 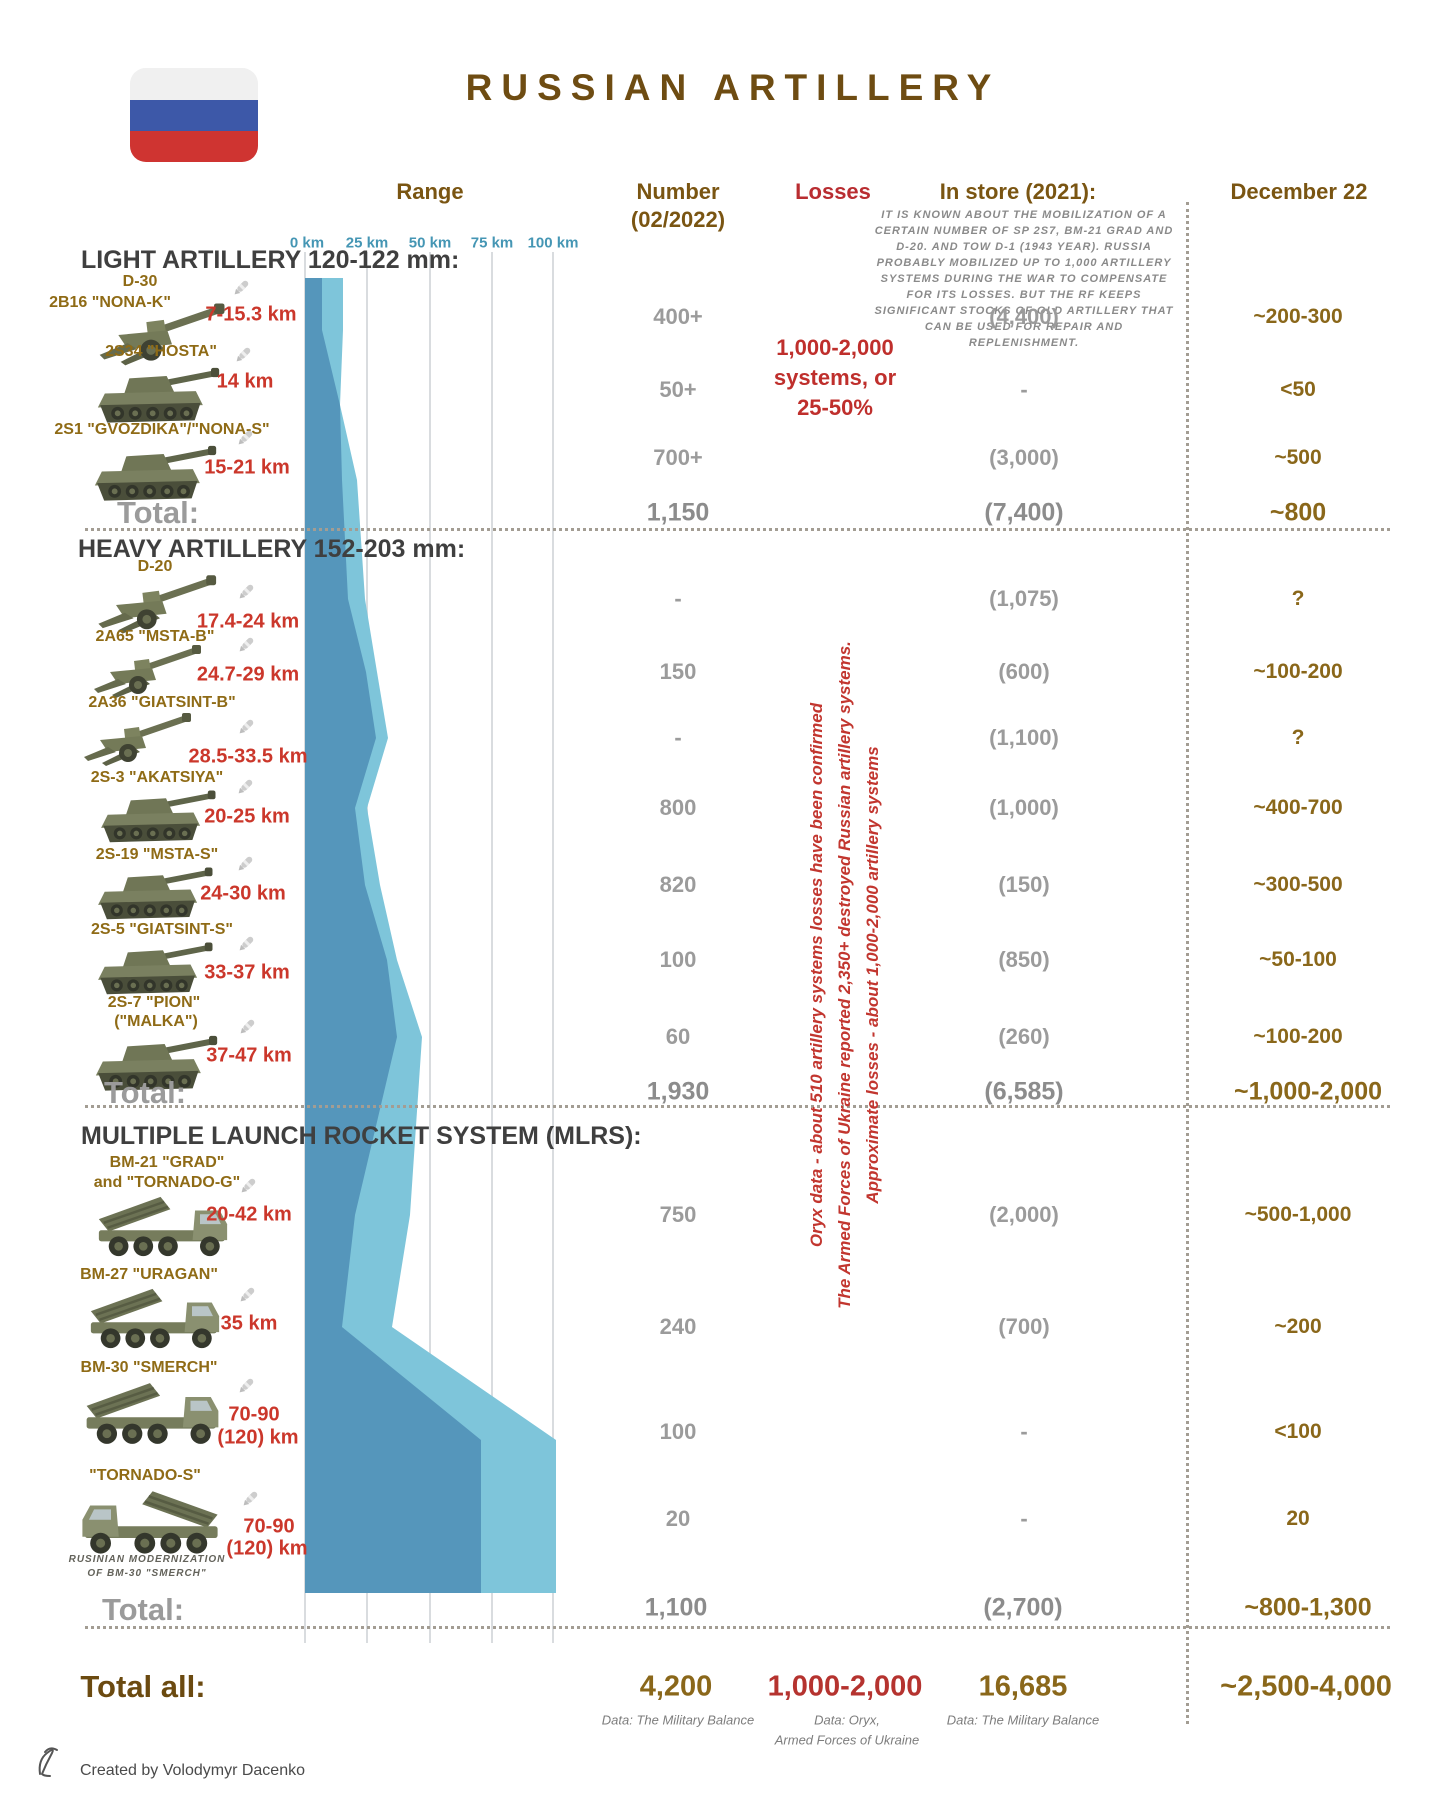 I want to click on december-column-divider, so click(x=1187, y=963).